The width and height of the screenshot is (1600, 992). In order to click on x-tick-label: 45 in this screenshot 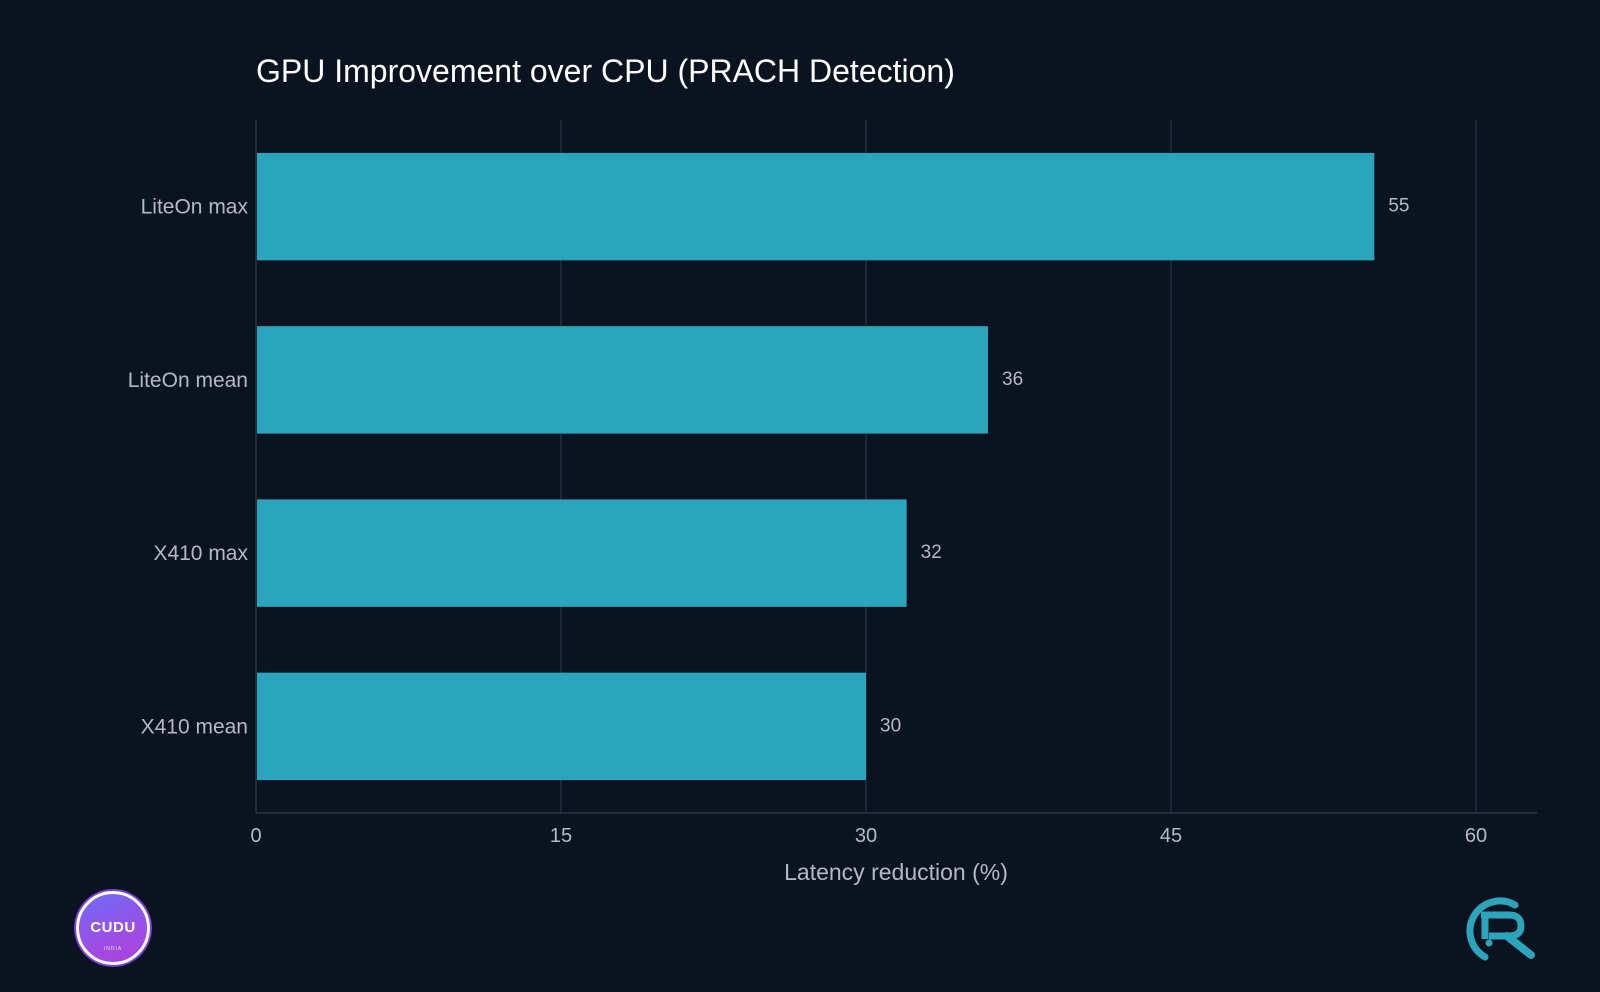, I will do `click(1171, 836)`.